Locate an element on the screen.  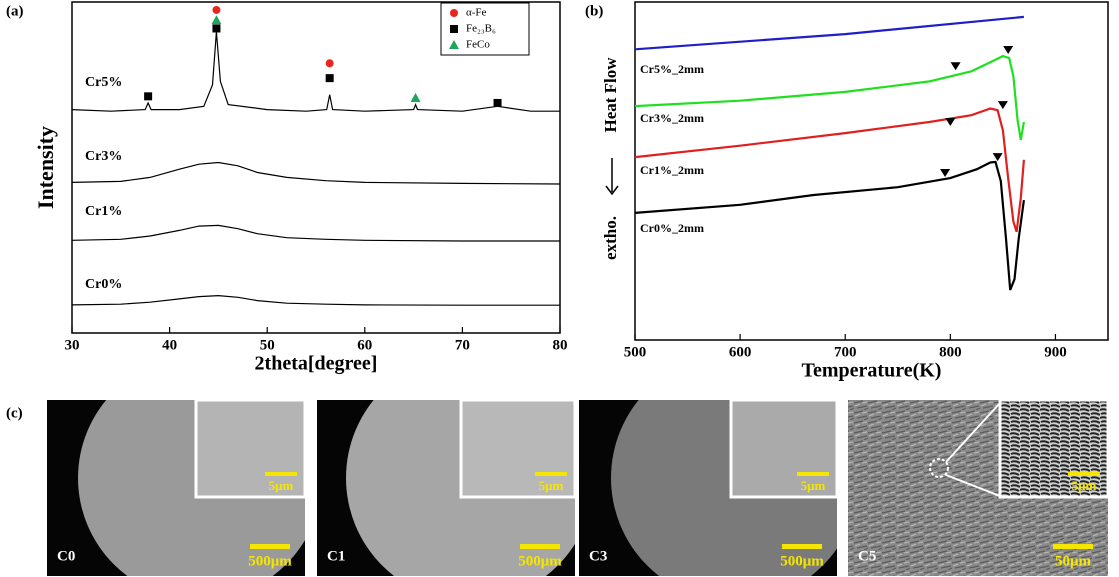
legend: α-Fe Fe₂₃B₆ FeCo is located at coordinates (485, 29).